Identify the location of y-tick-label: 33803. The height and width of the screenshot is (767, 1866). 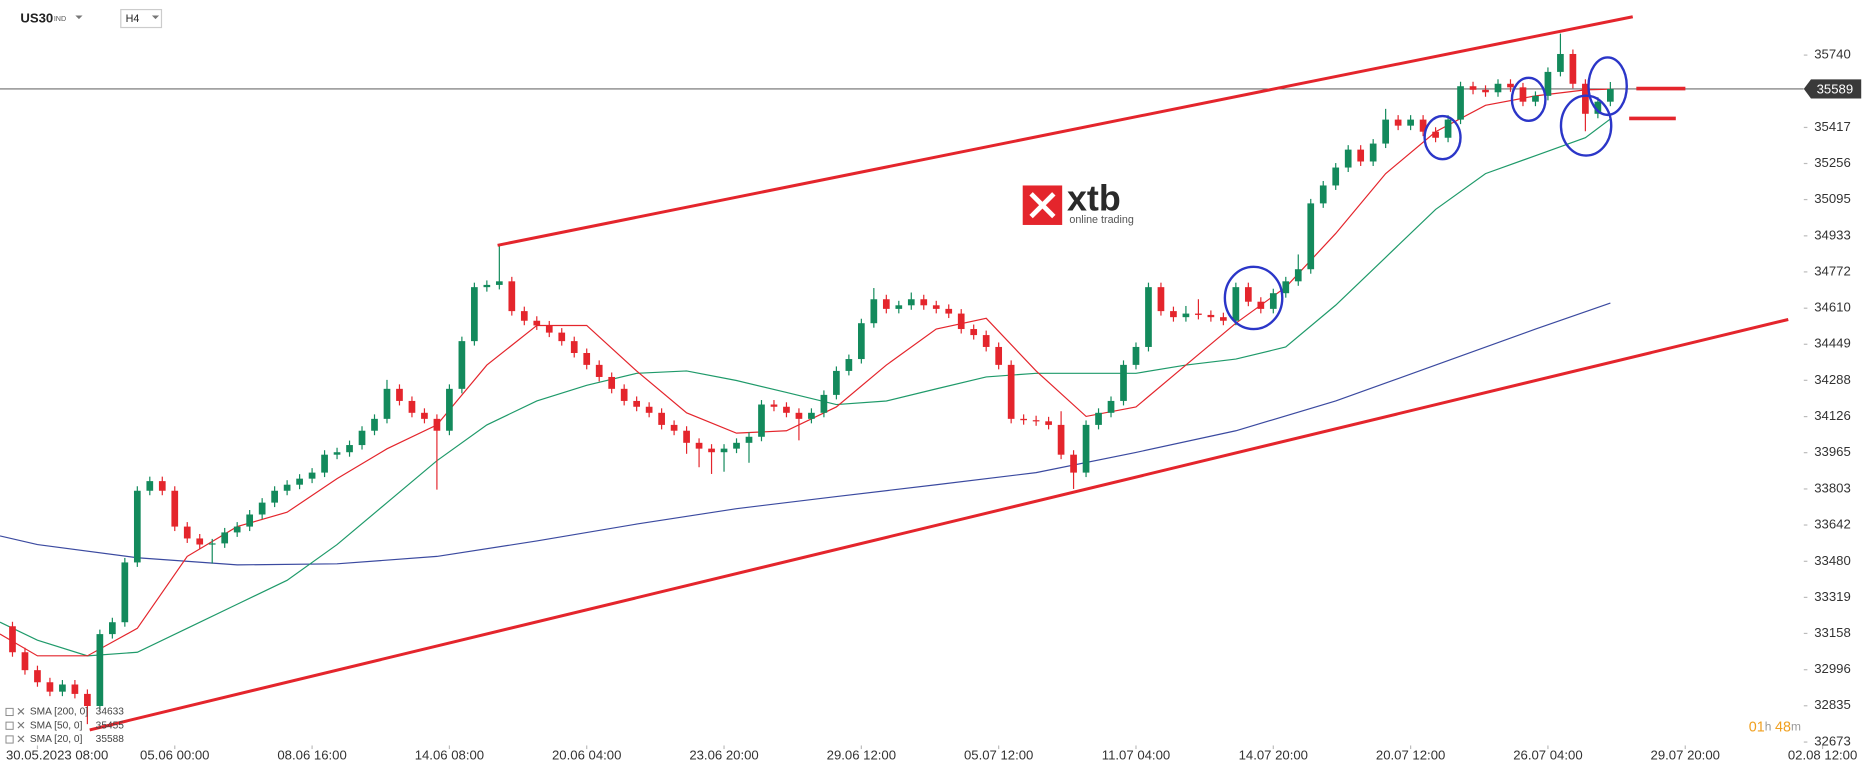
(1832, 487).